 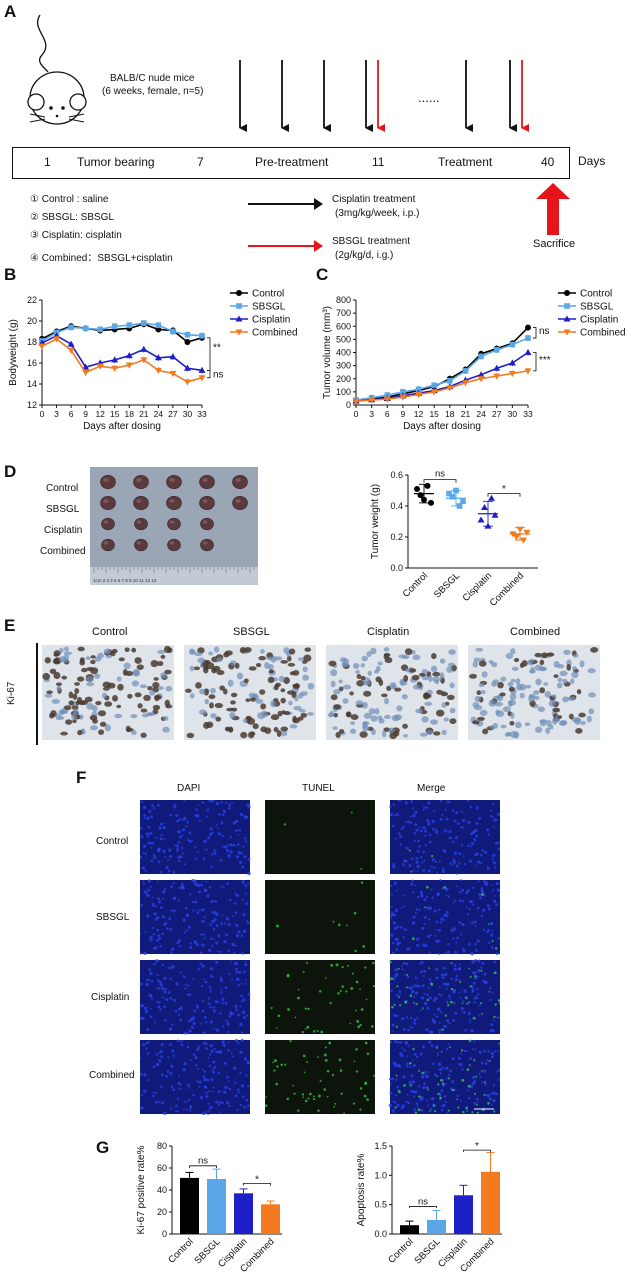 What do you see at coordinates (239, 306) in the screenshot?
I see `legend-marker` at bounding box center [239, 306].